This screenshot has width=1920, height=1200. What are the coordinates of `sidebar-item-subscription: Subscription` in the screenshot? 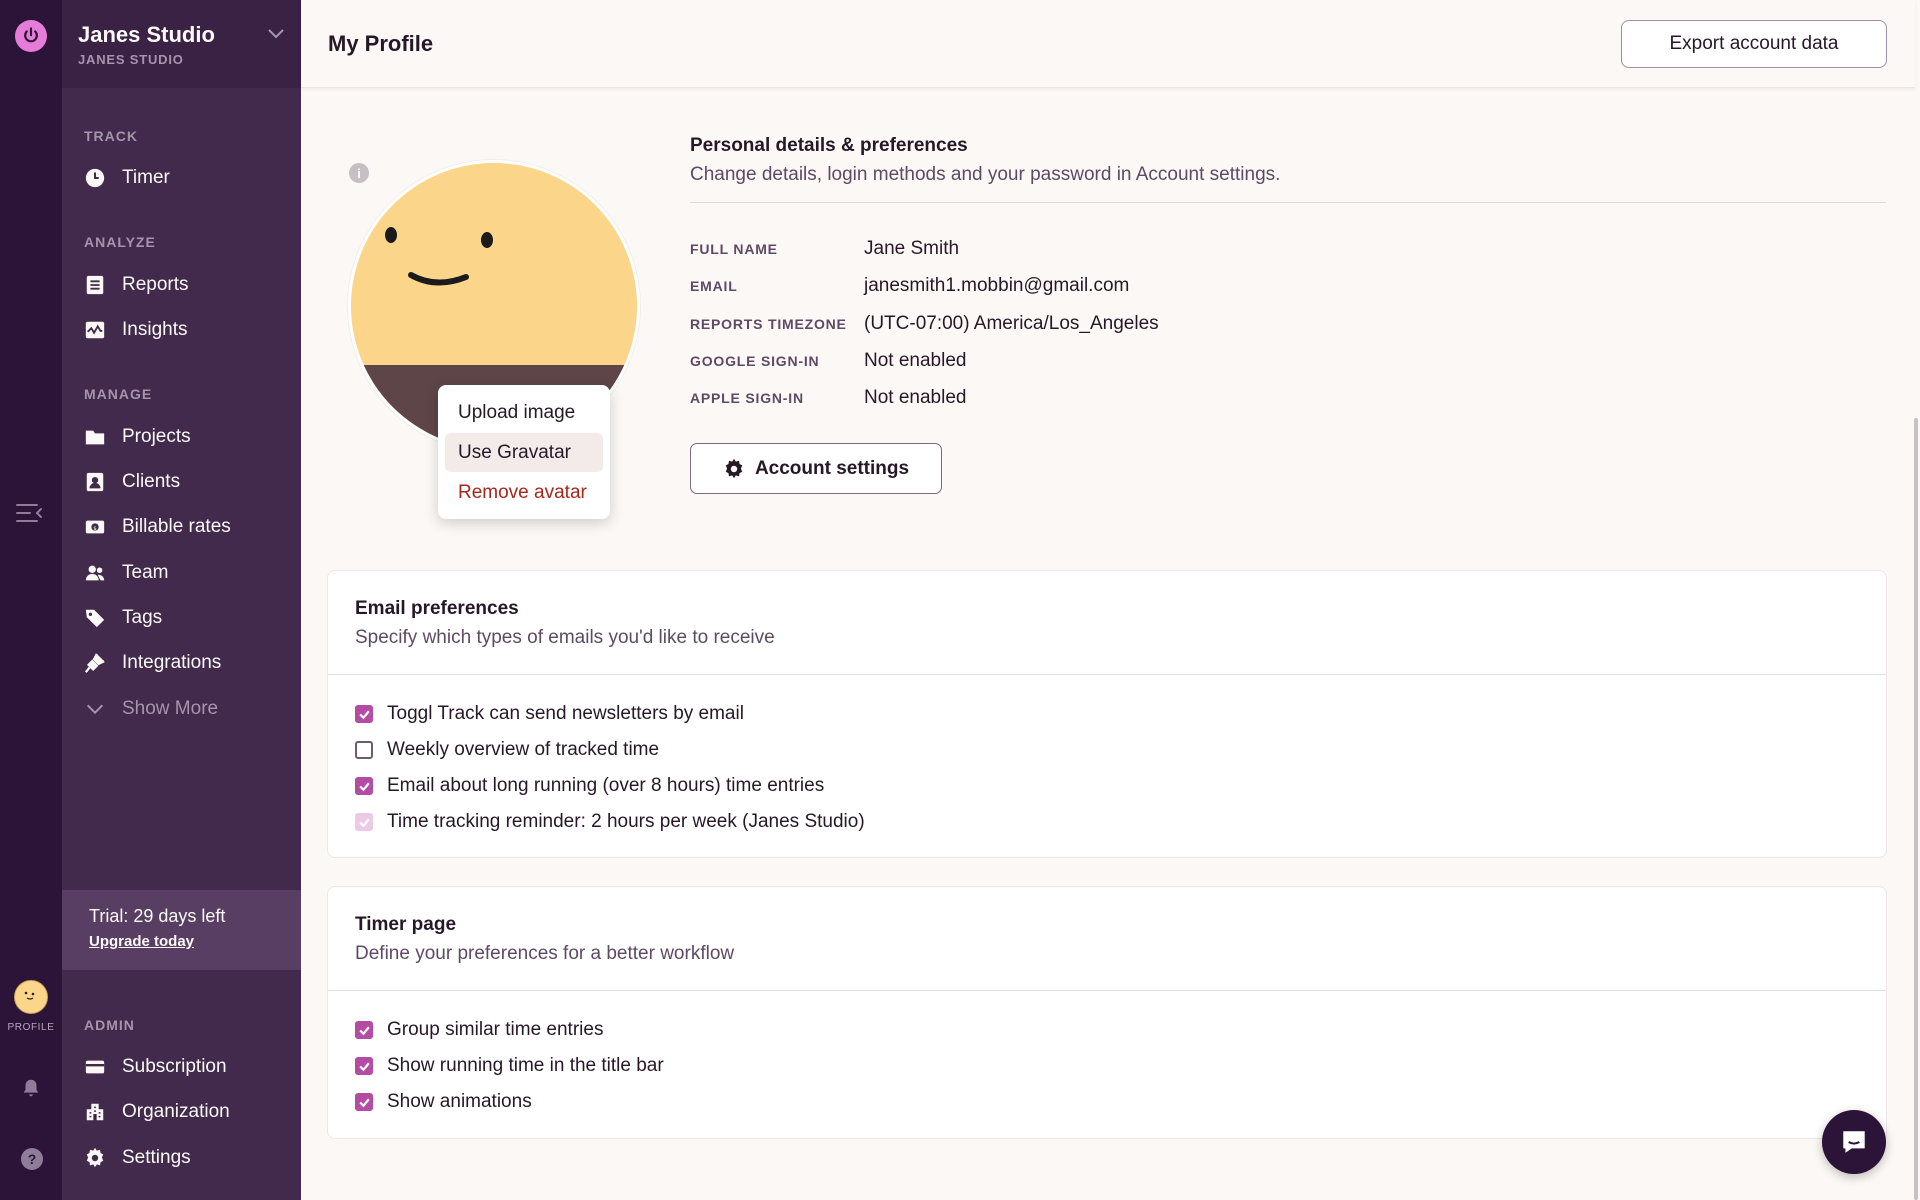 It's located at (155, 1067).